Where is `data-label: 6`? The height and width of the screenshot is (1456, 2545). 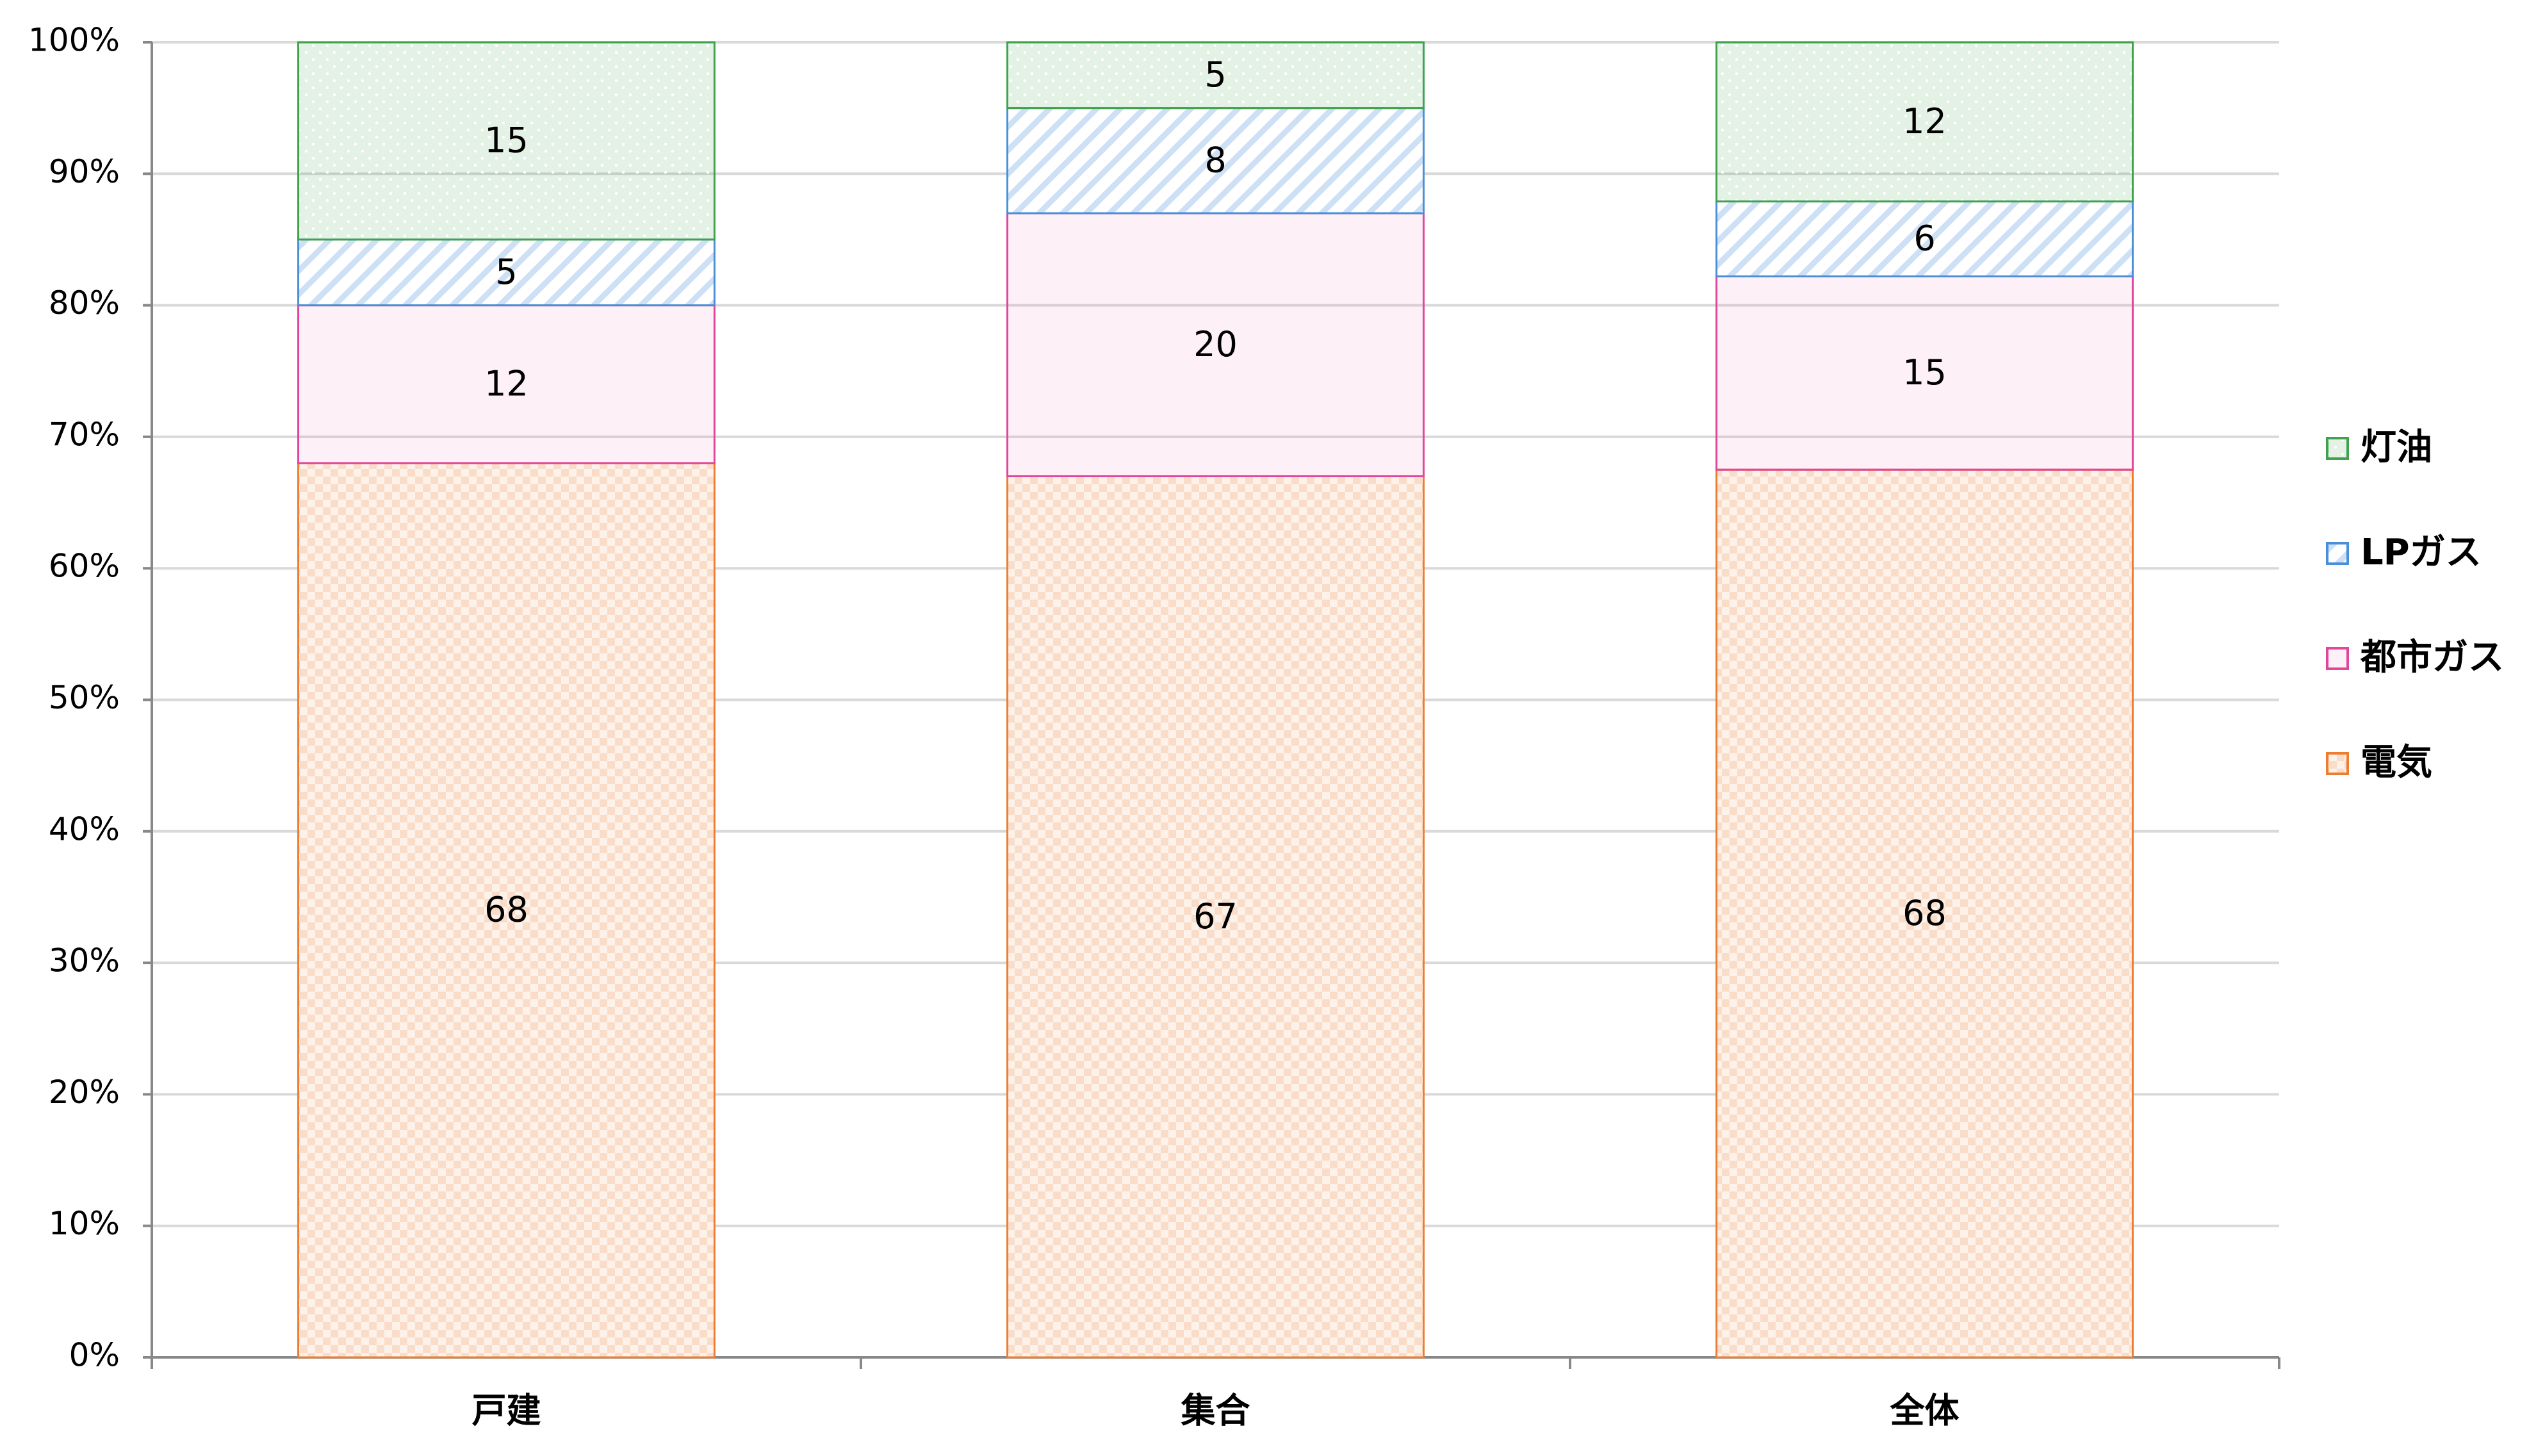 data-label: 6 is located at coordinates (1924, 238).